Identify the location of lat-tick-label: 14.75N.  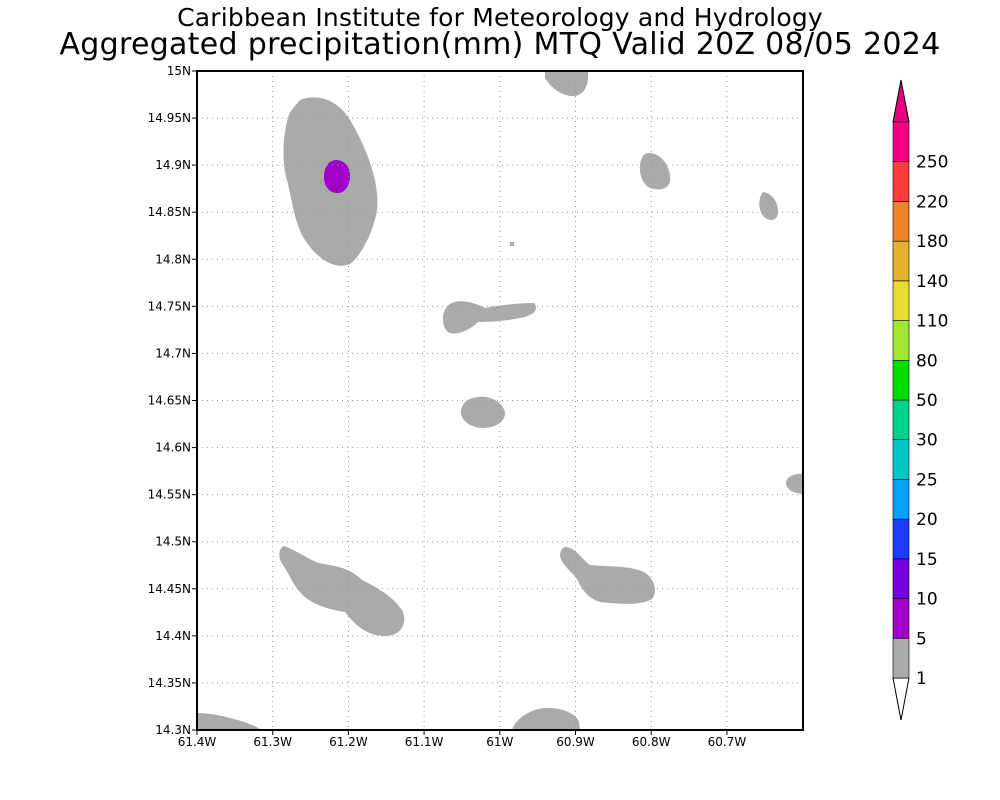
(169, 306).